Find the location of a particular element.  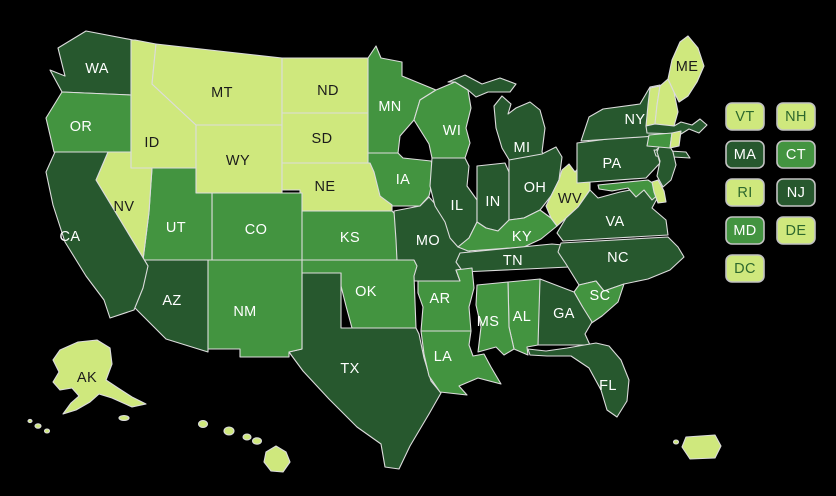

state-ri is located at coordinates (675, 139).